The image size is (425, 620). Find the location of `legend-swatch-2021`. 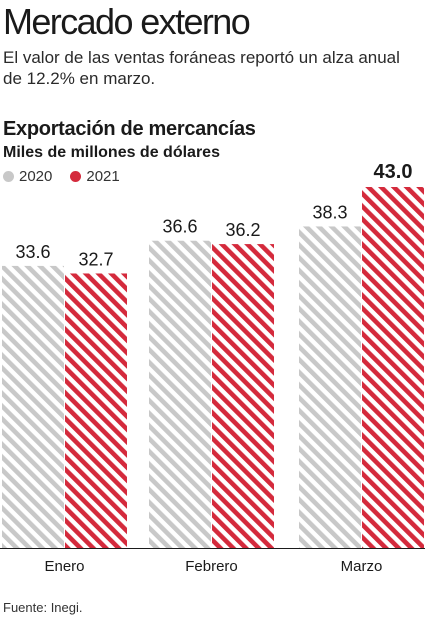

legend-swatch-2021 is located at coordinates (76, 176).